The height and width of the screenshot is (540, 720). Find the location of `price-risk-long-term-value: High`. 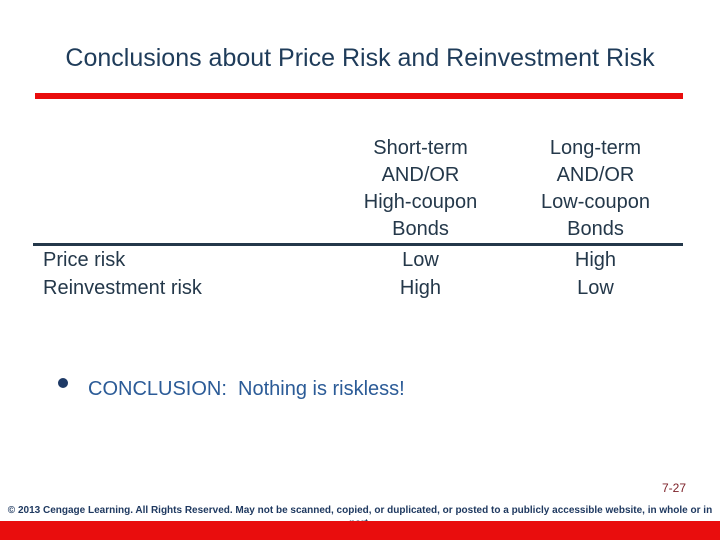

price-risk-long-term-value: High is located at coordinates (595, 260).